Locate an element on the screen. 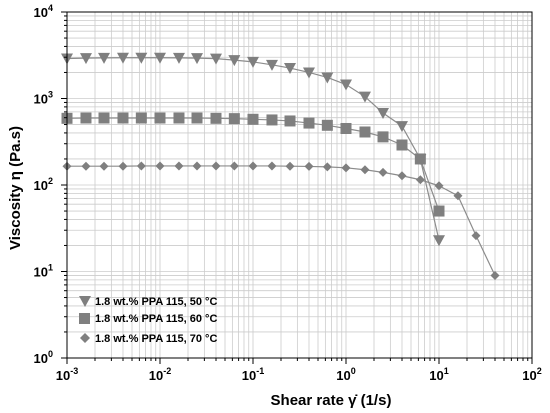  y-tick-labels: 10⁰ 10¹ 10² 10³ 10⁴ is located at coordinates (43, 184).